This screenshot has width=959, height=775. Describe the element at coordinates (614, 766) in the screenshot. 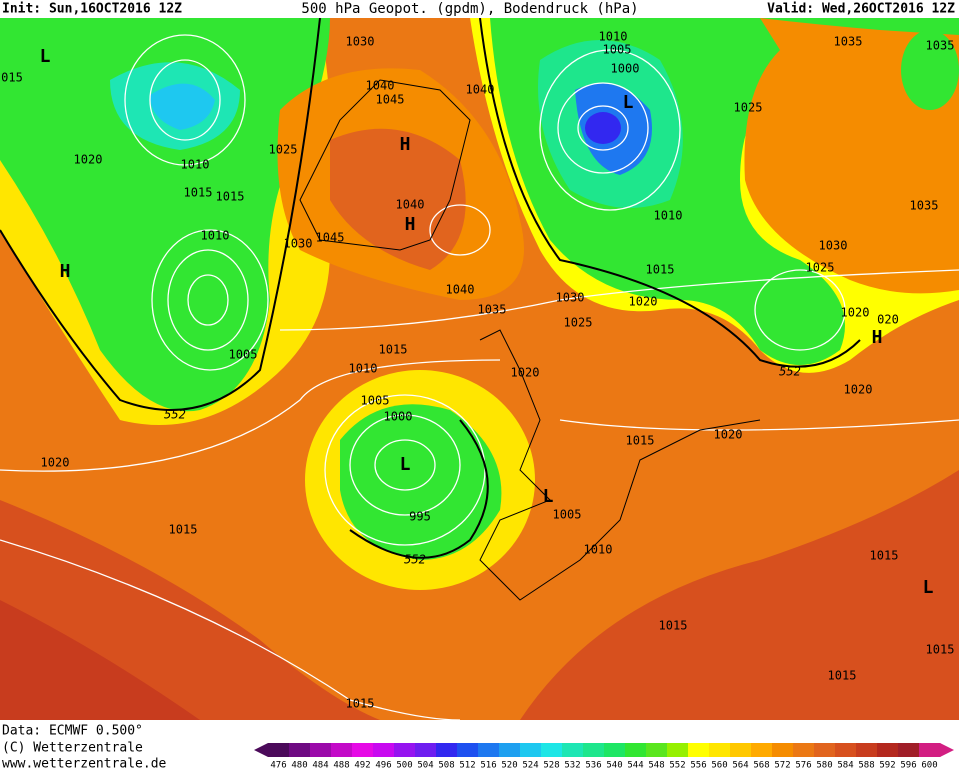

I see `colorbar-label: 540` at that location.